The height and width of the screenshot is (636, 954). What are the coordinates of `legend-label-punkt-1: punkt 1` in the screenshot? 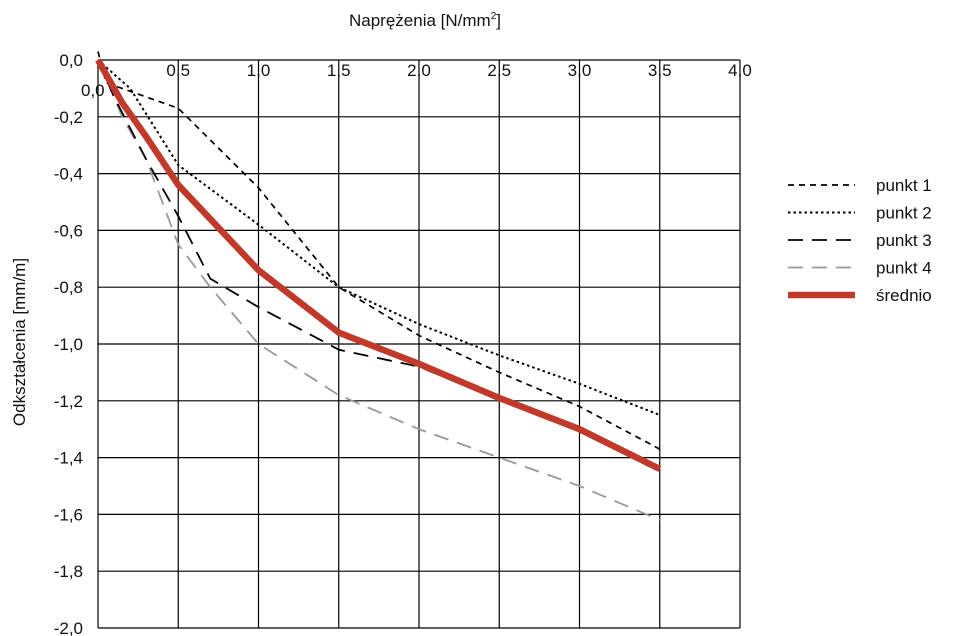 It's located at (904, 185).